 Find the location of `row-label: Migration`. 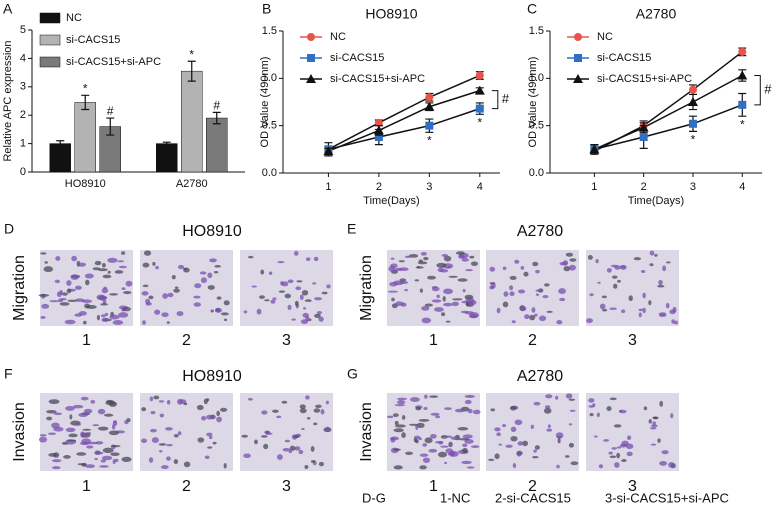

row-label: Migration is located at coordinates (366, 288).